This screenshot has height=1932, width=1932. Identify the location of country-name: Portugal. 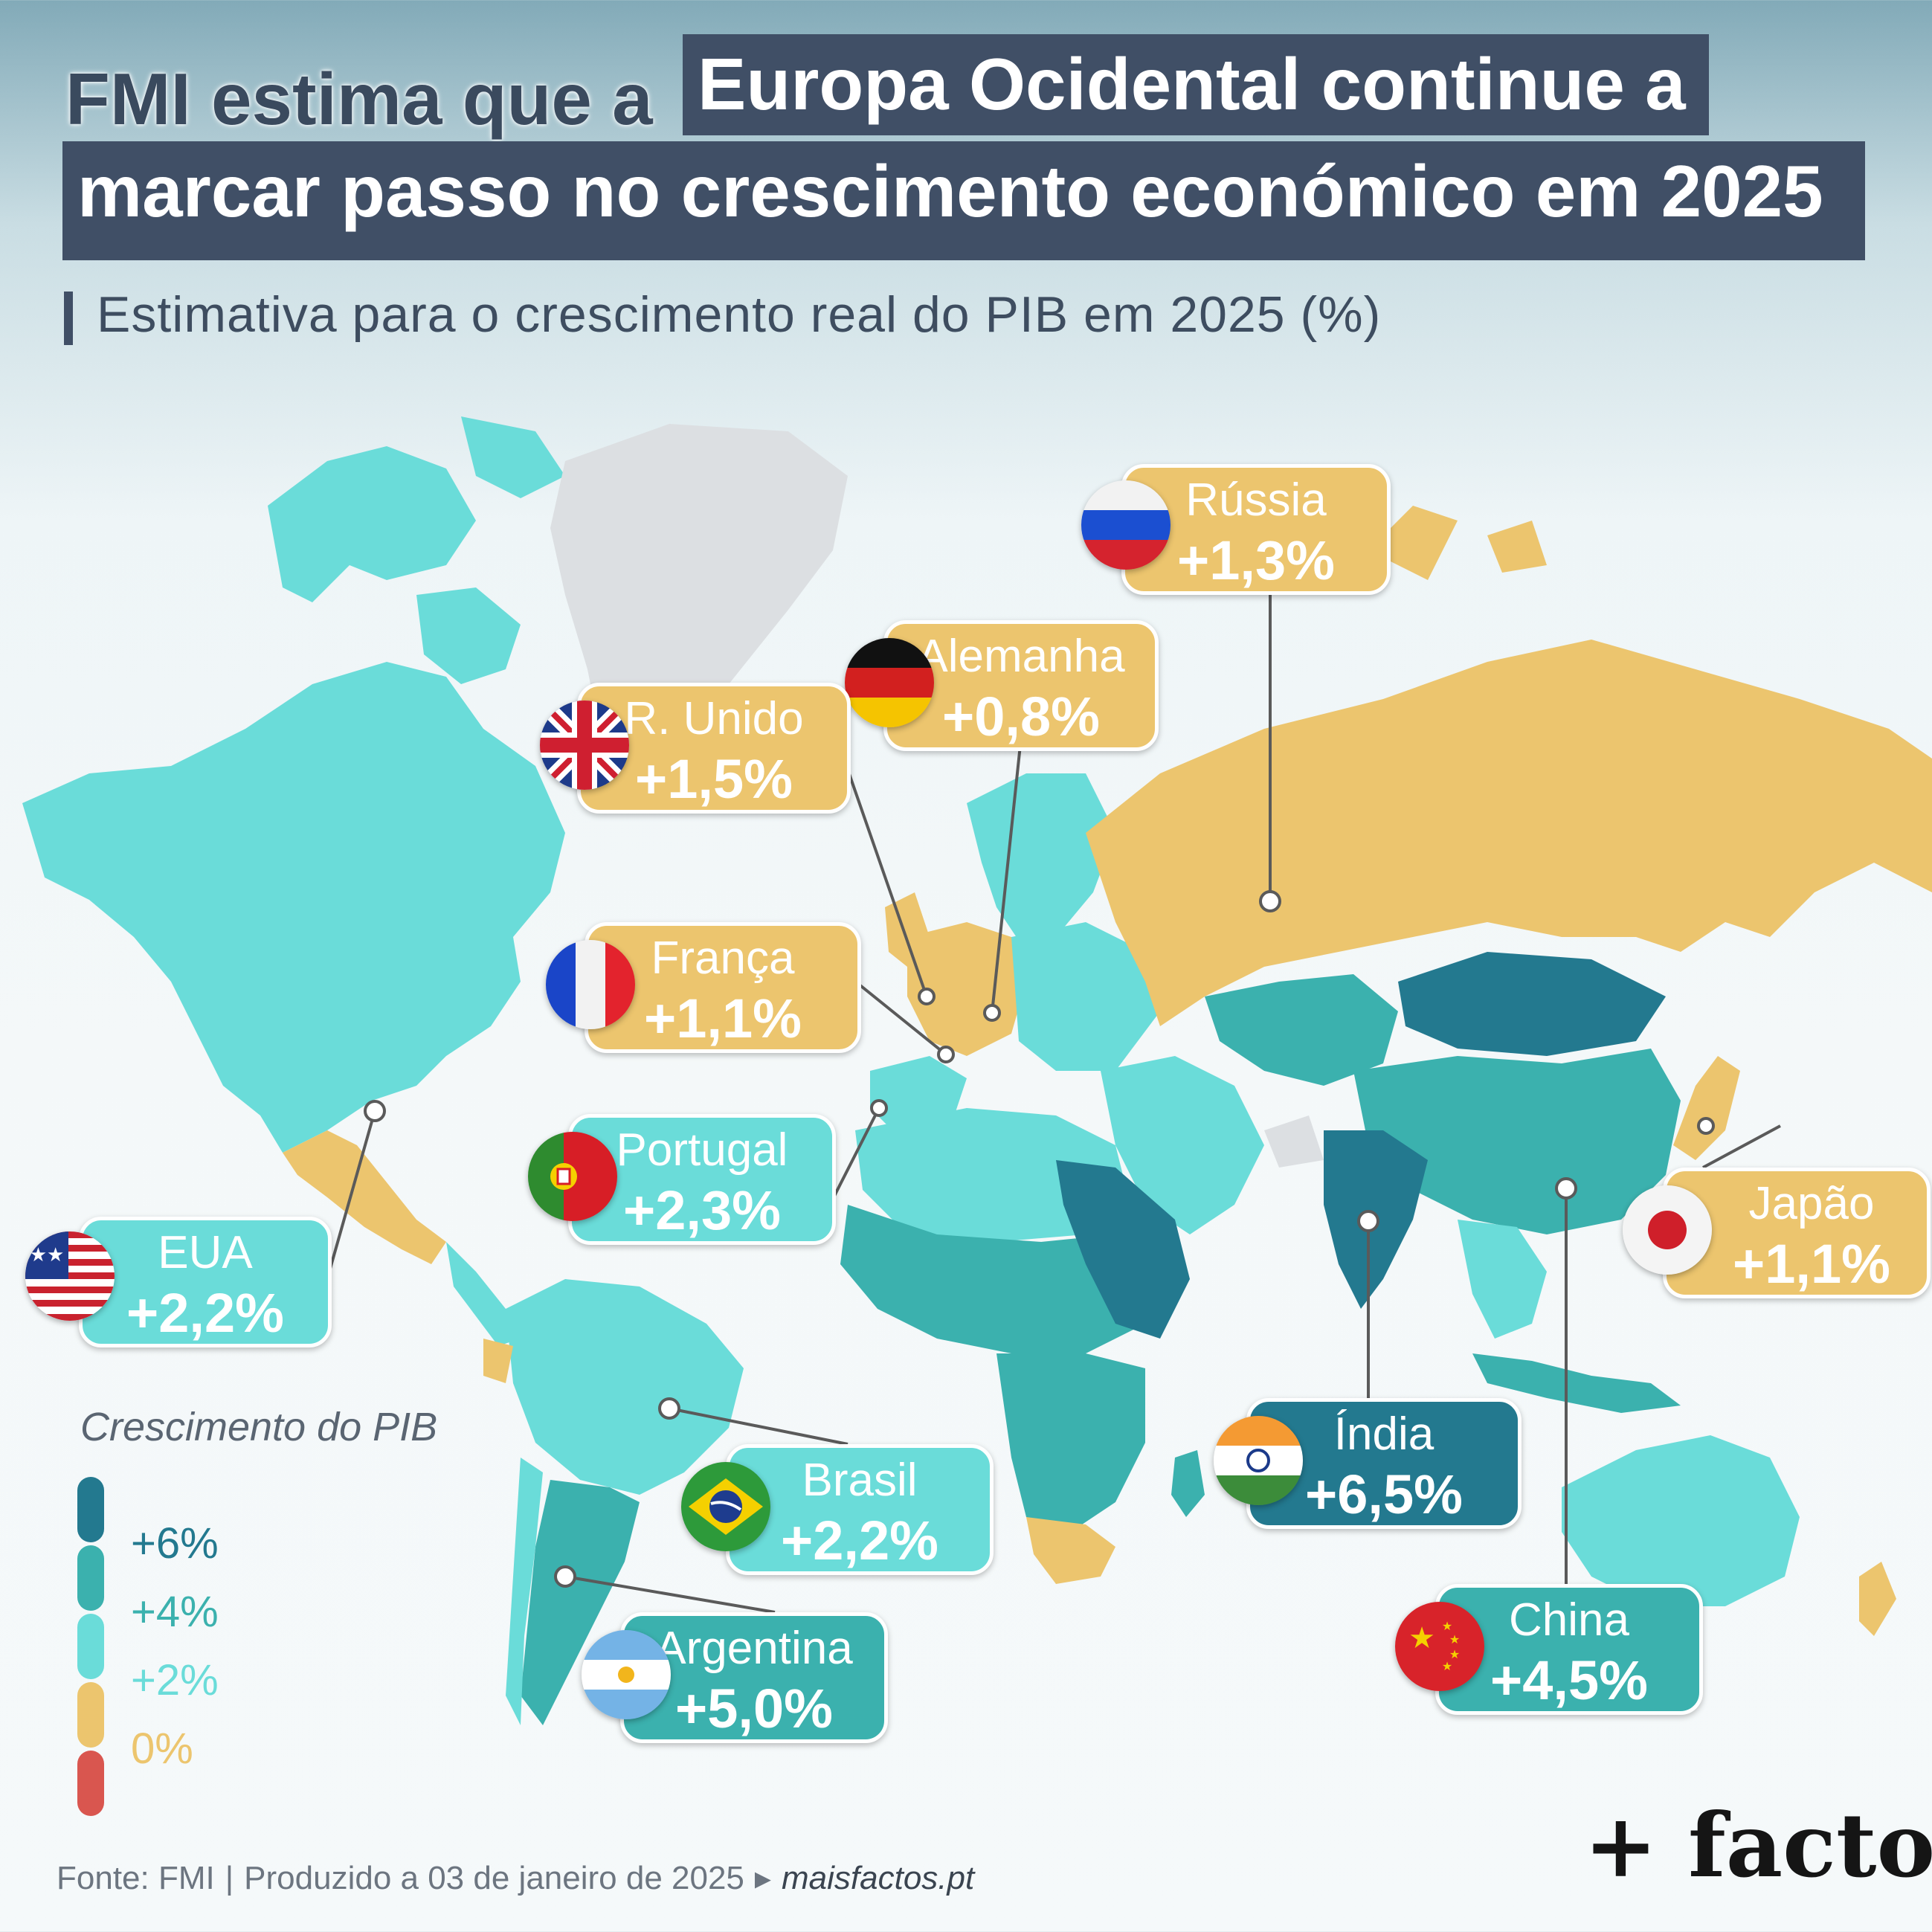
(702, 1150).